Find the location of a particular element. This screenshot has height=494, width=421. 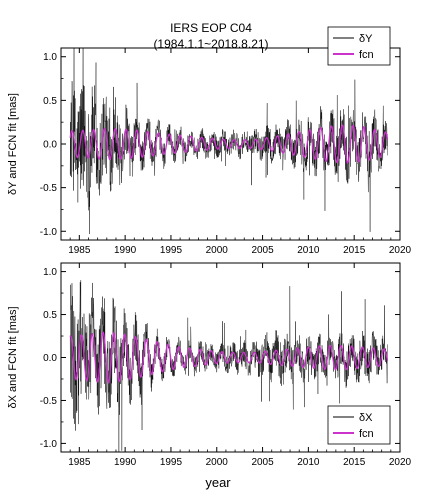

series-fcn-top-line is located at coordinates (229, 144).